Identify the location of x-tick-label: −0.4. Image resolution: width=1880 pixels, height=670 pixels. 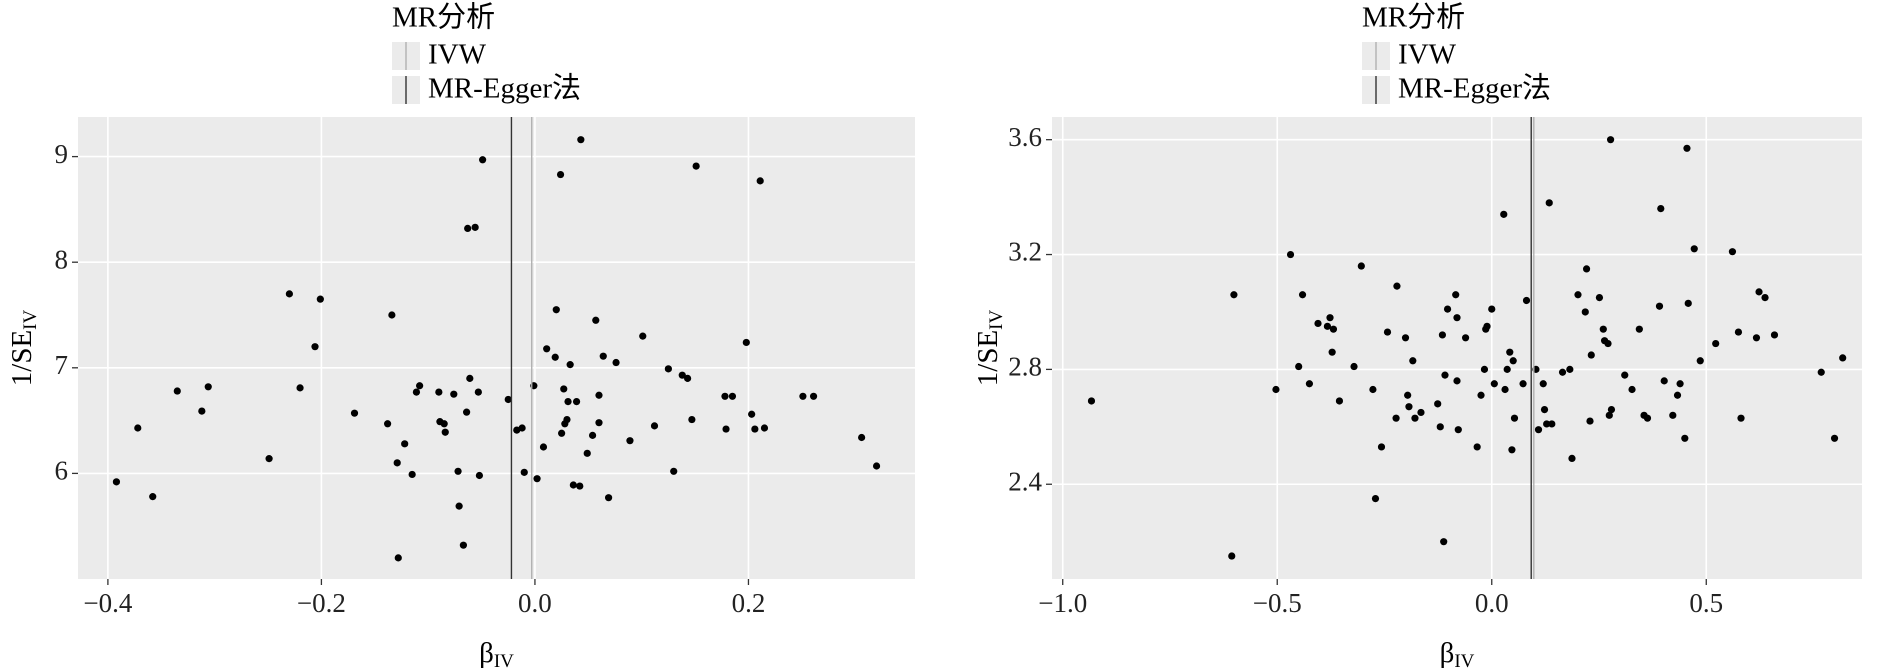
(107, 603).